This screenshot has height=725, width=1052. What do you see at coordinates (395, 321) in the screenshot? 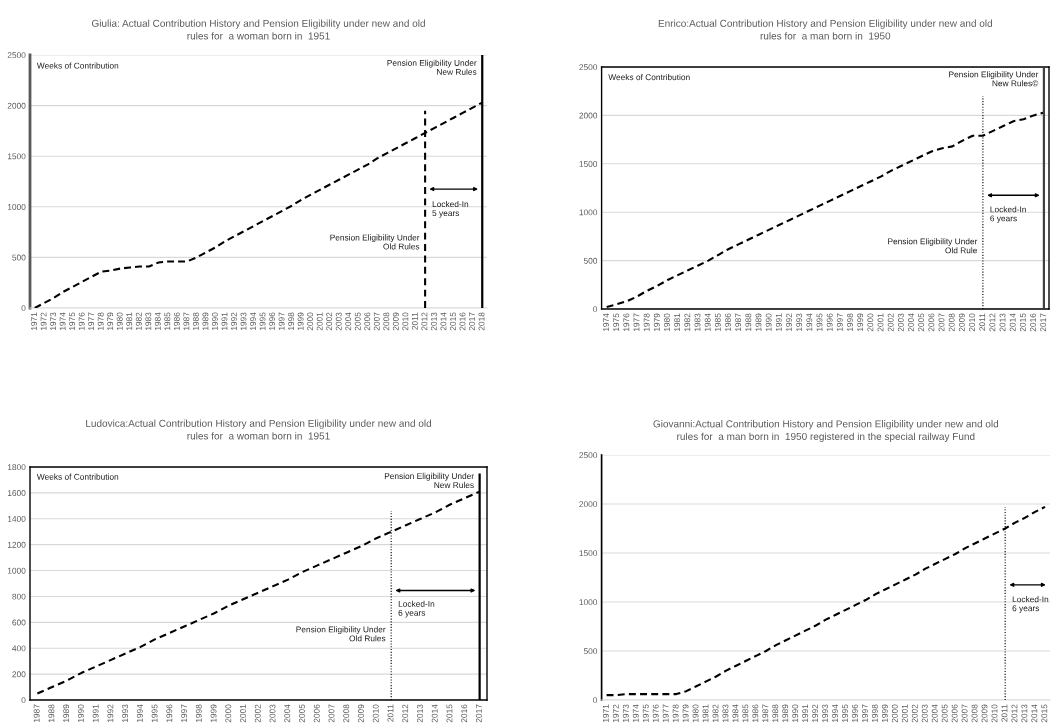
I see `x-tick-label: 2009` at bounding box center [395, 321].